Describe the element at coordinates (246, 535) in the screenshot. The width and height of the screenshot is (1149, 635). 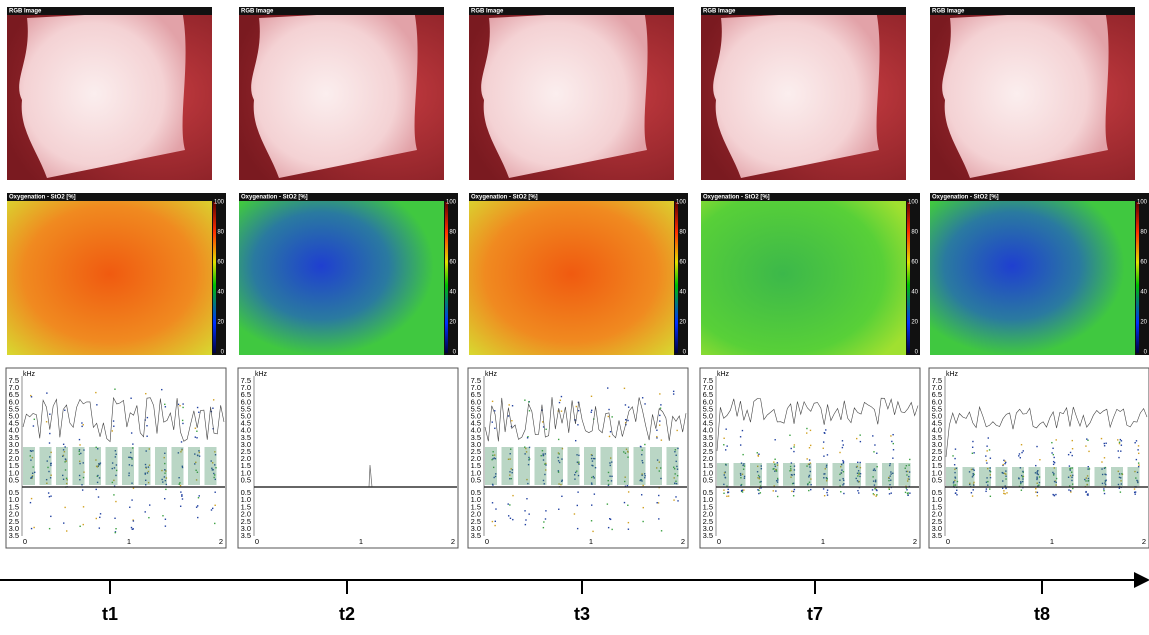
I see `y-tick-label: 3.5` at that location.